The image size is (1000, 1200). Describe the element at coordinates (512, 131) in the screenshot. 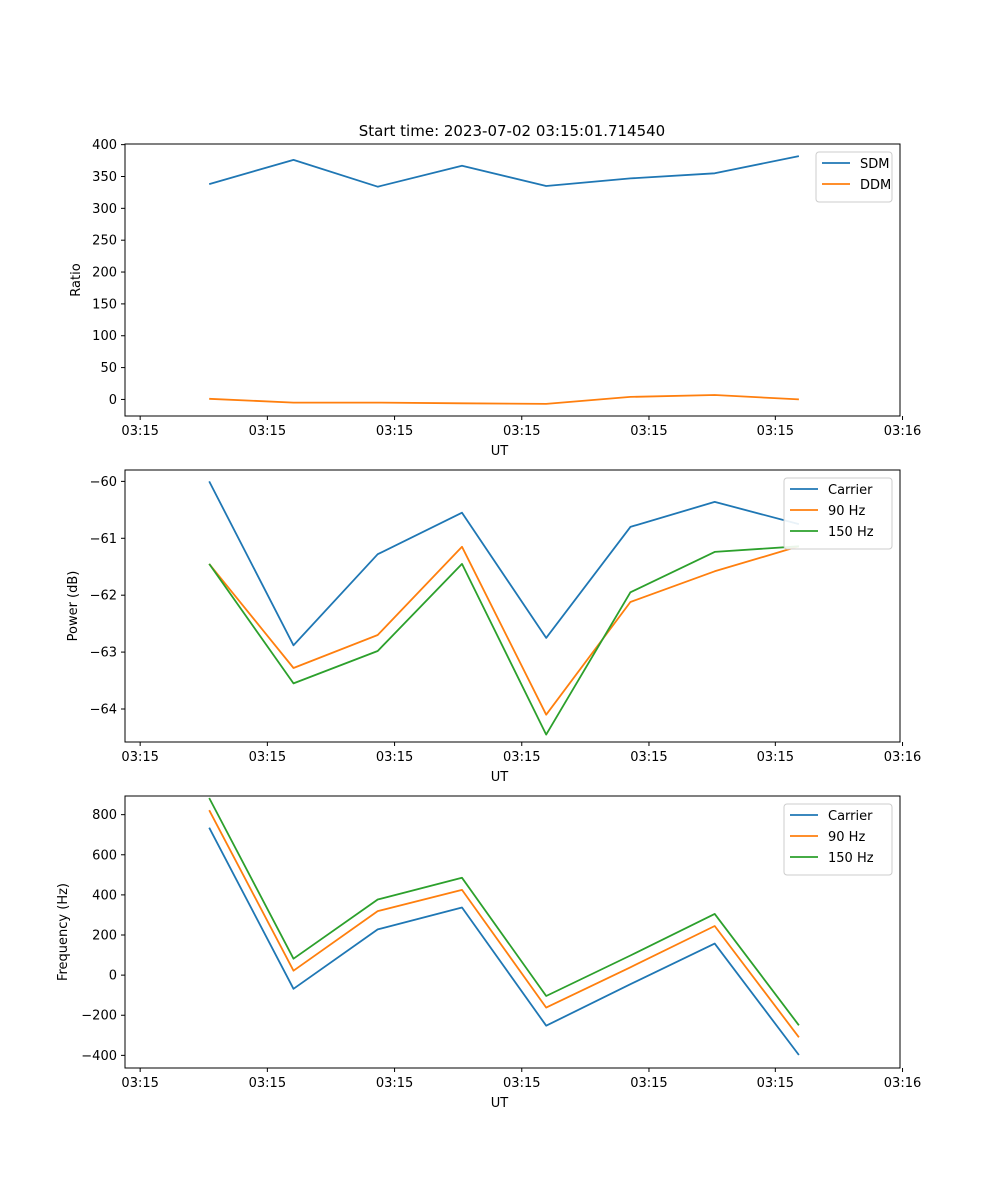

I see `figure-title: Start time: 2023-07-02 03:15:01.714540` at that location.